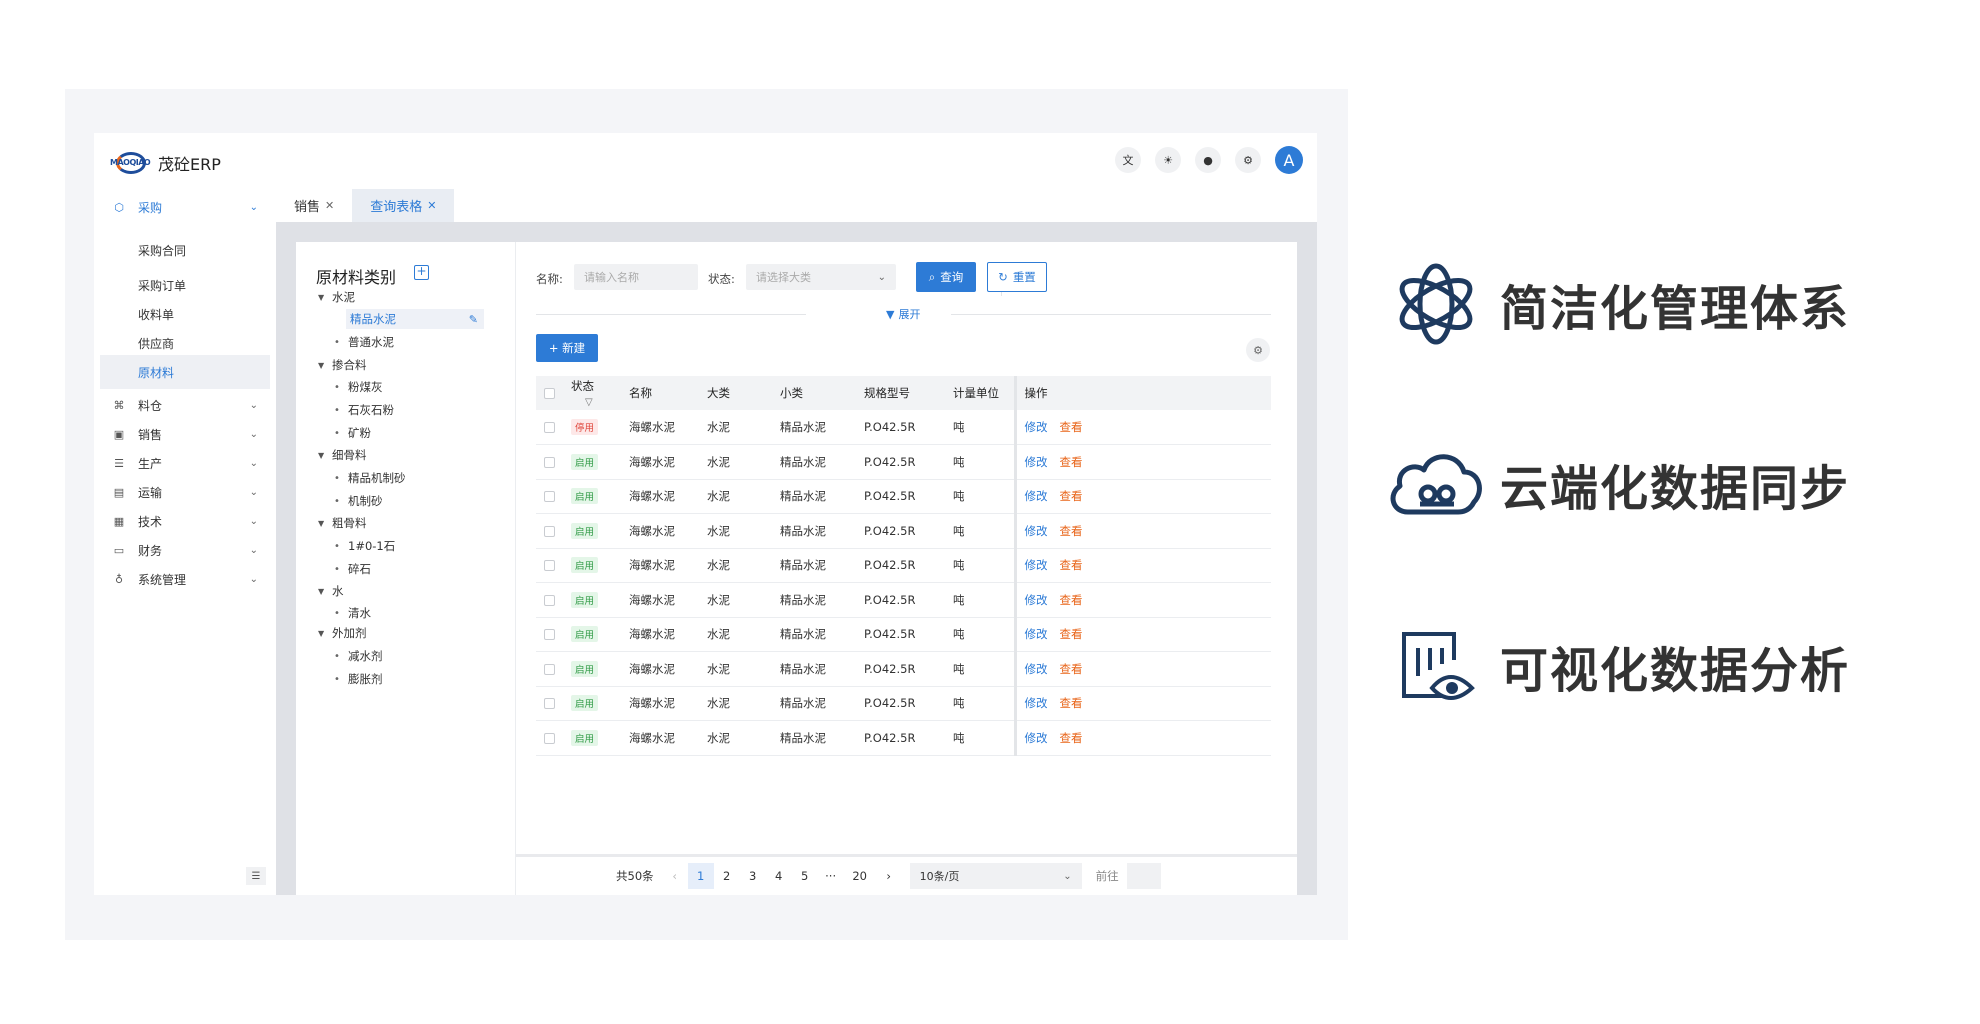 The image size is (1980, 1024). Describe the element at coordinates (358, 387) in the screenshot. I see `tree-node-fly-ash: • 粉煤灰` at that location.